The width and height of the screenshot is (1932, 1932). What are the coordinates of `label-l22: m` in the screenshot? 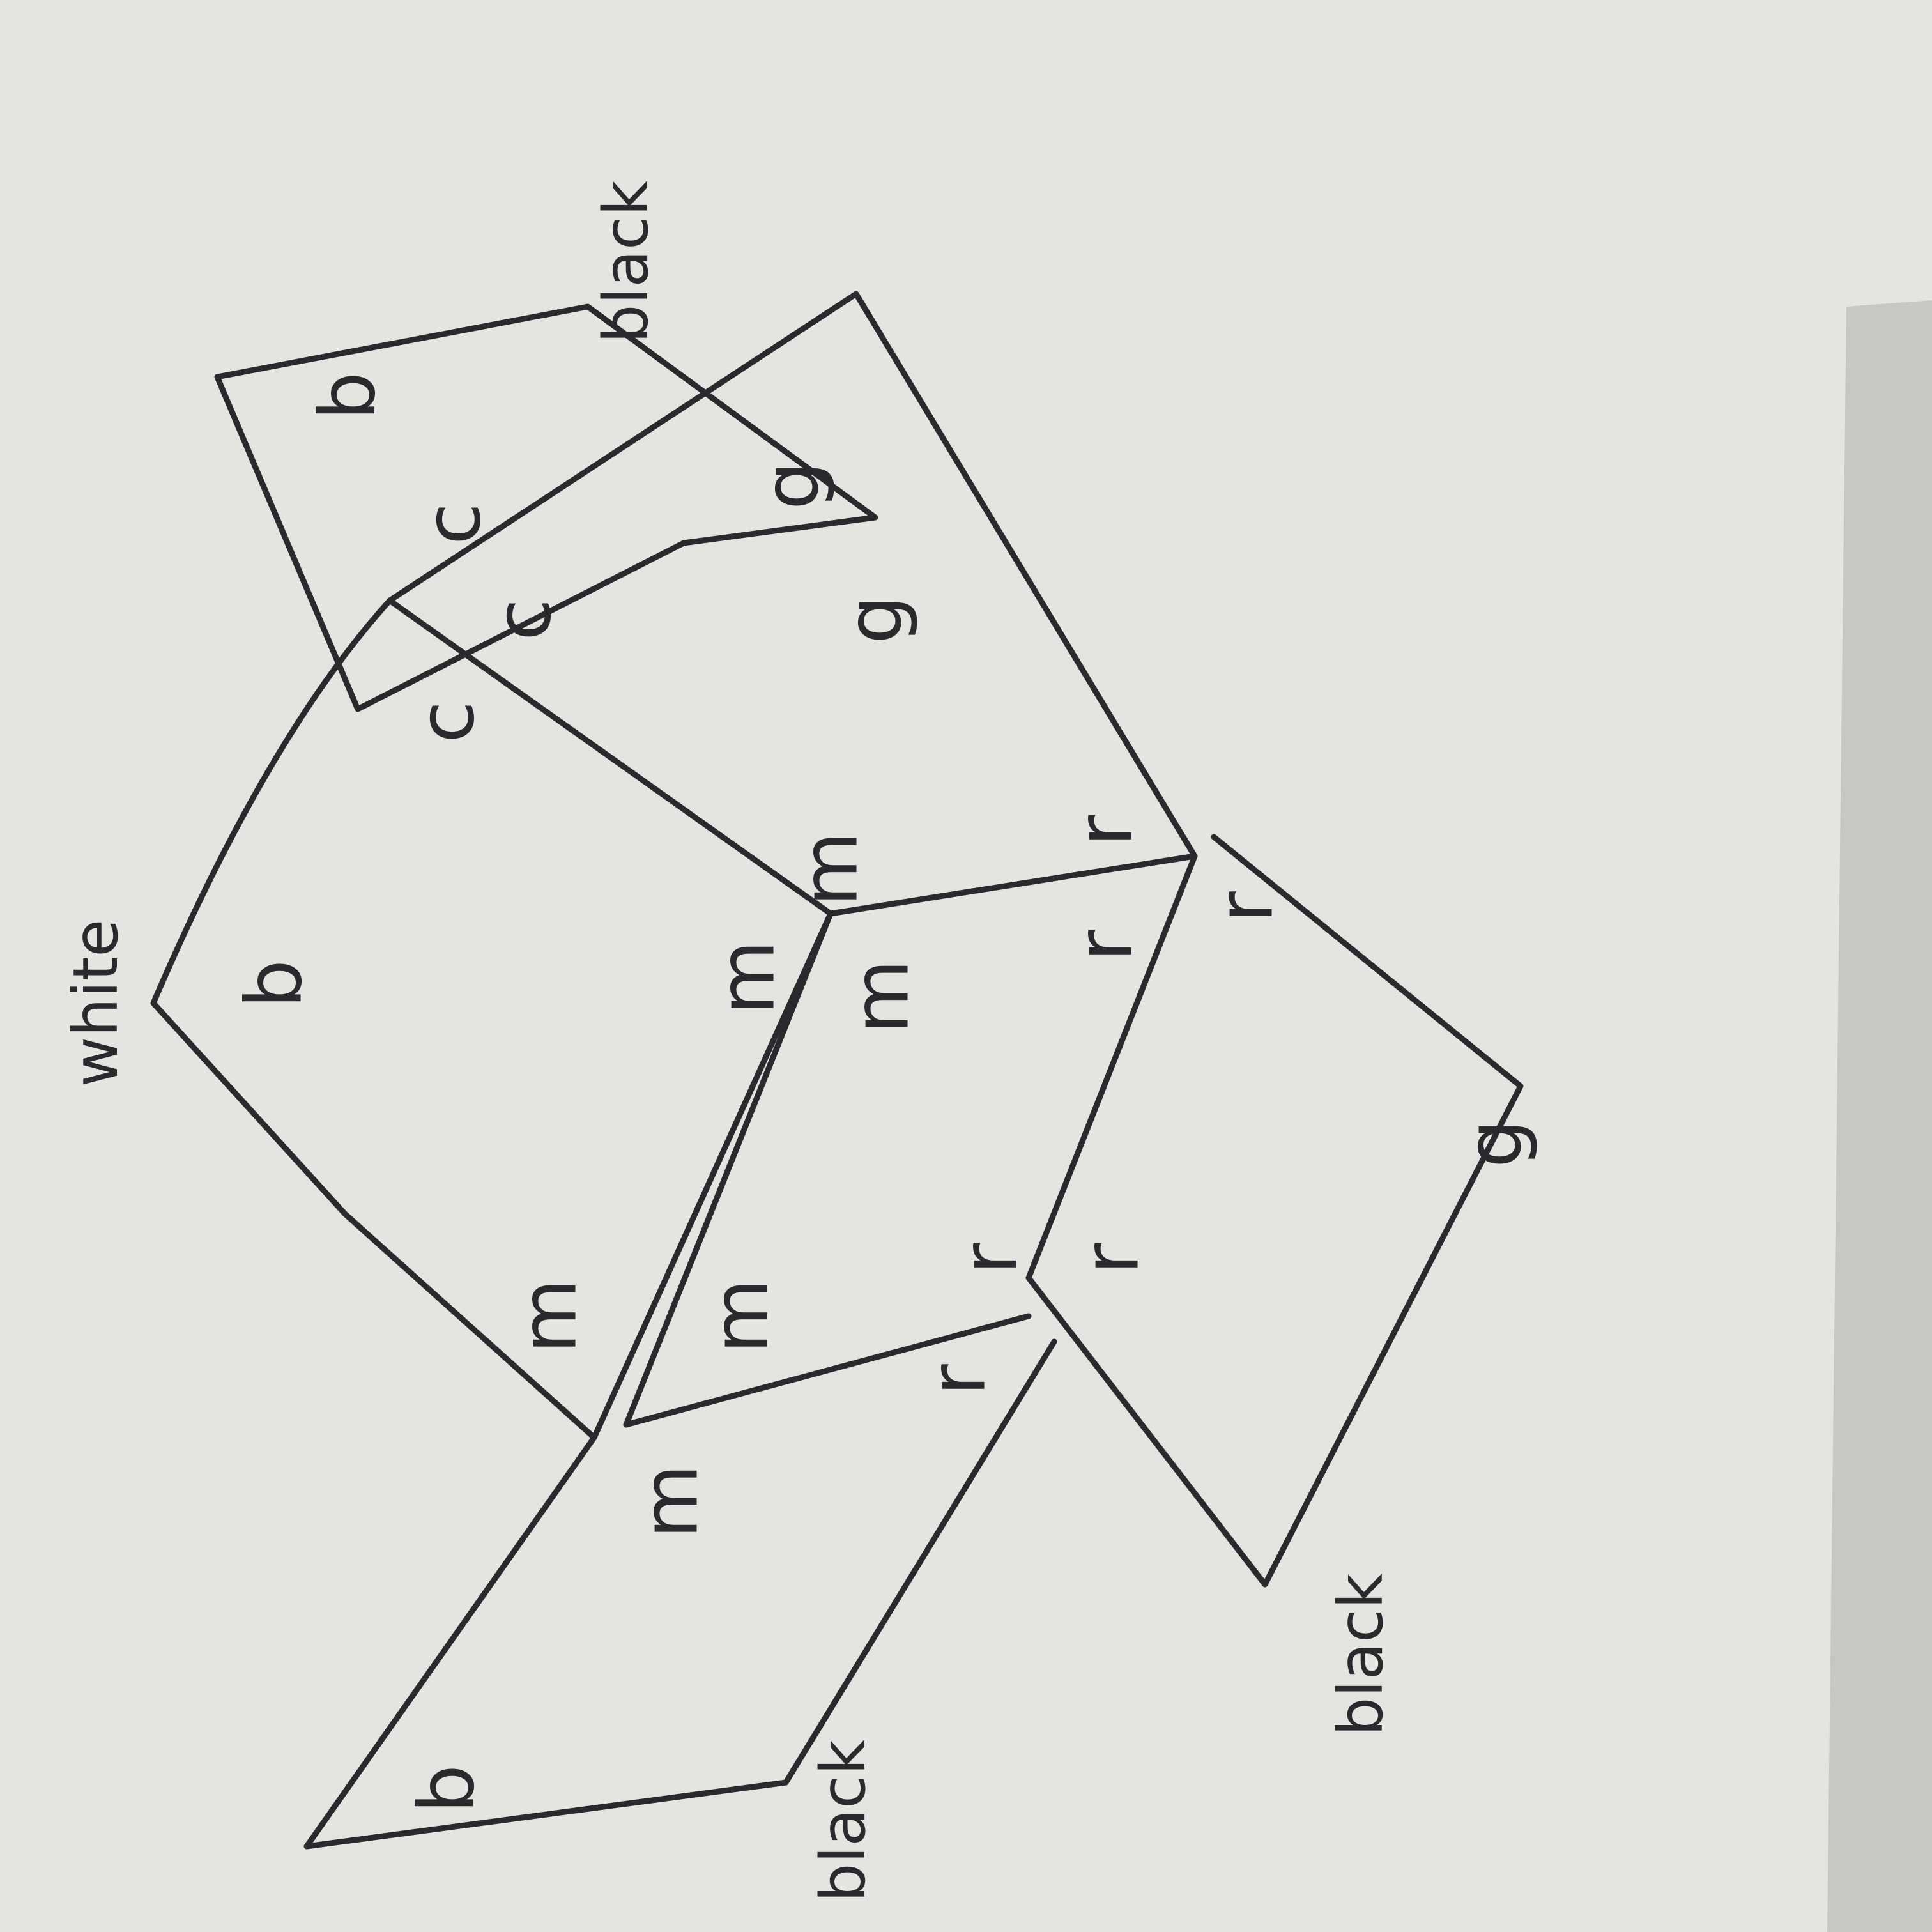 It's located at (671, 1501).